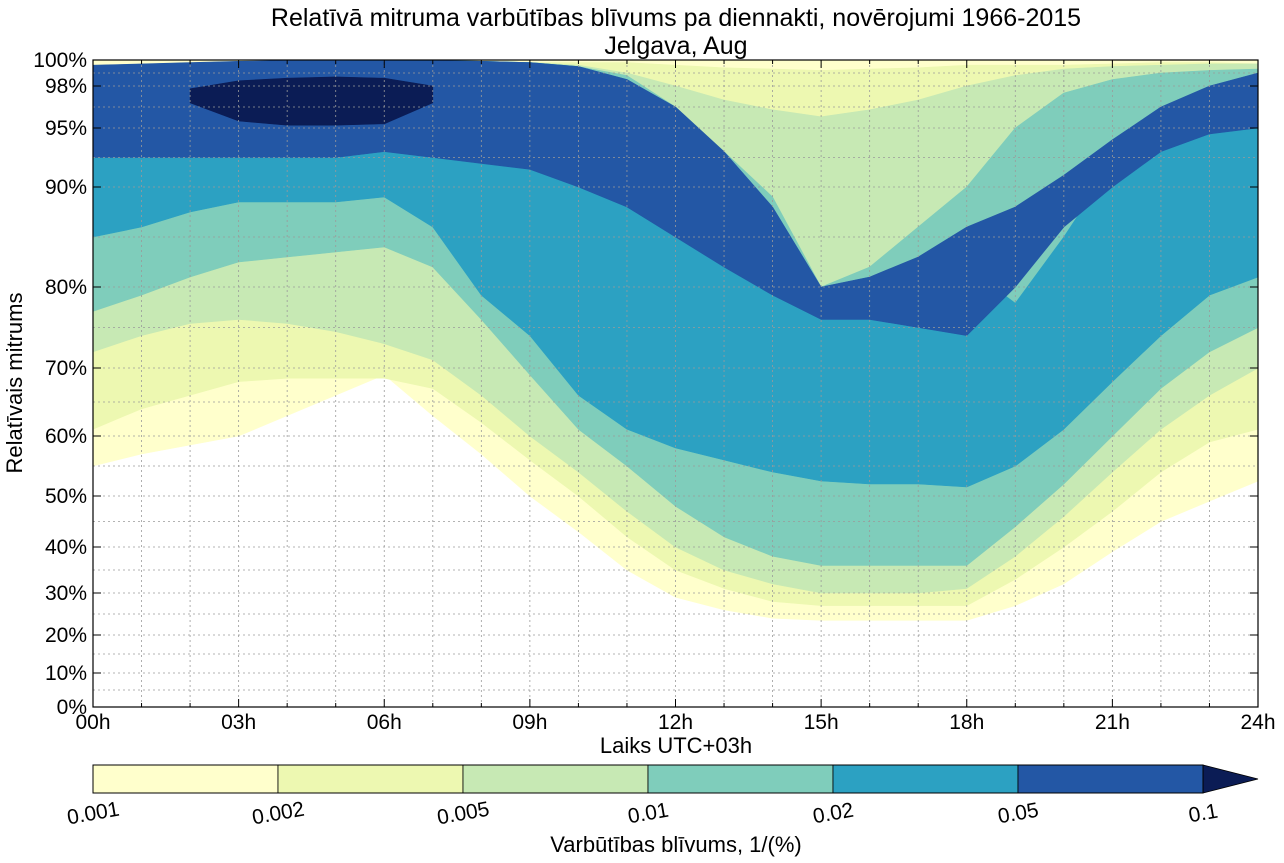 The width and height of the screenshot is (1284, 863). What do you see at coordinates (384, 722) in the screenshot?
I see `x-tick-label: 06h` at bounding box center [384, 722].